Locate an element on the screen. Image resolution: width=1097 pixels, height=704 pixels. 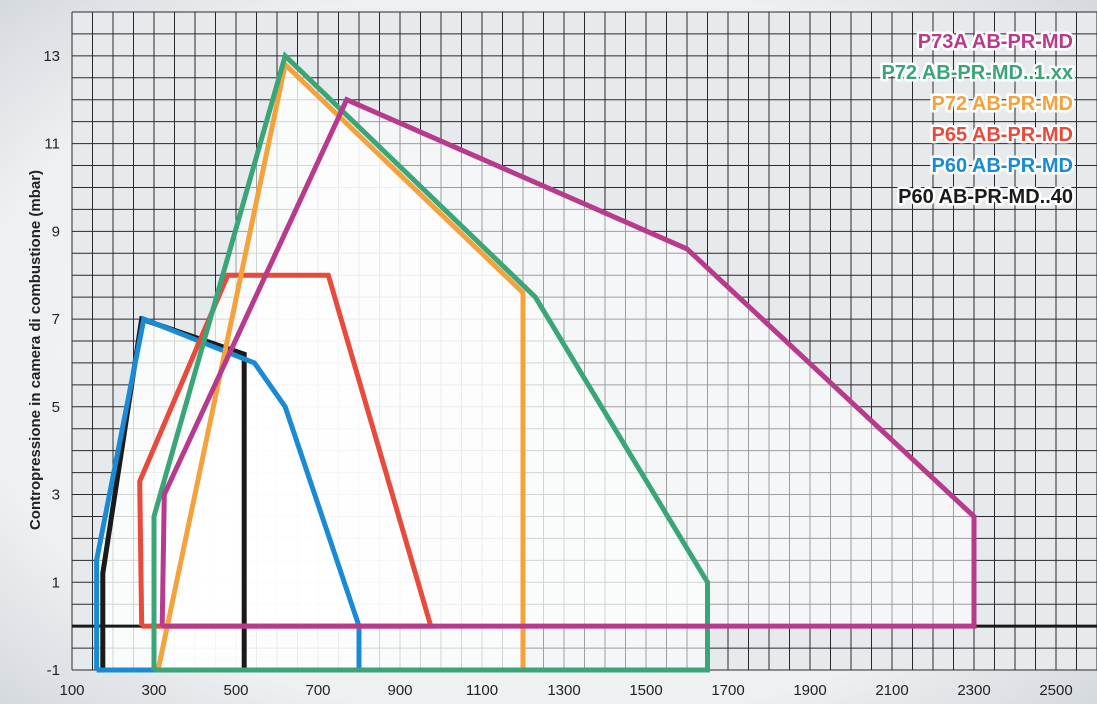
legend-label-backdrop: P73A AB-PR-MD is located at coordinates (995, 42).